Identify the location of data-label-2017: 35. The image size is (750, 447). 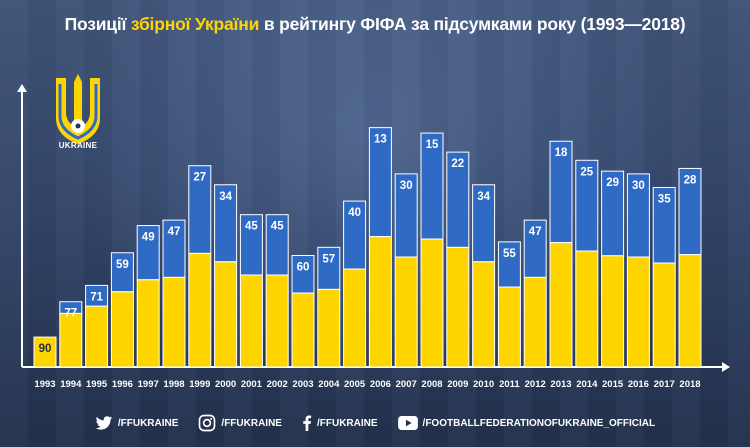
(664, 199).